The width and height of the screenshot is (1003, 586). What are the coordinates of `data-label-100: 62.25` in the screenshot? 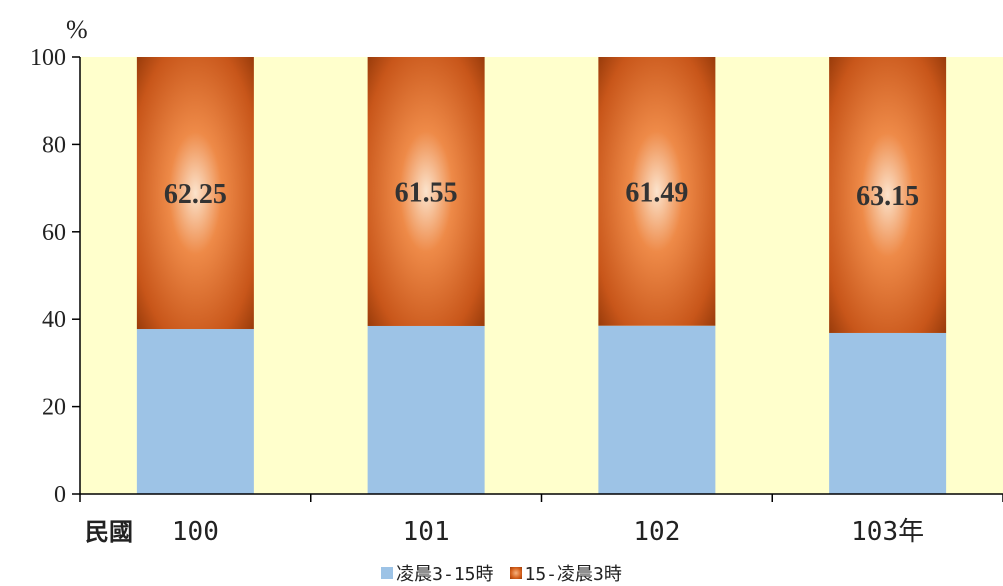 It's located at (195, 194).